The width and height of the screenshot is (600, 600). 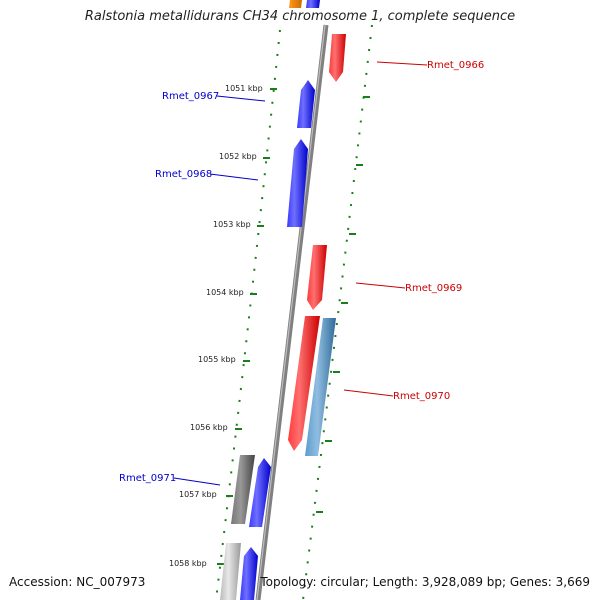 I want to click on tick-label: 1056 kbp, so click(x=209, y=427).